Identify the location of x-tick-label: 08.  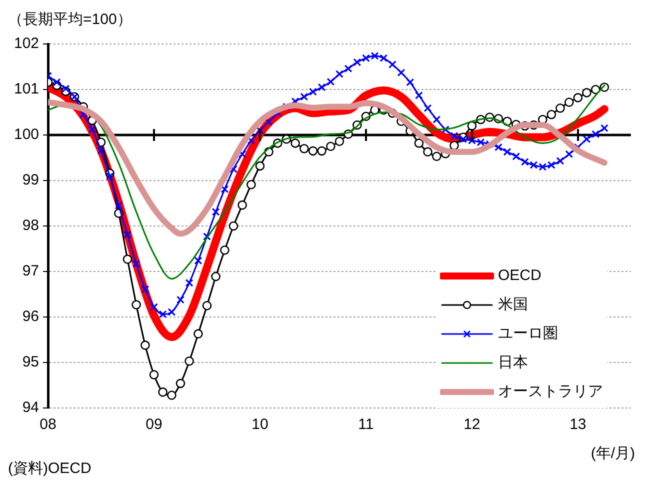
(48, 425).